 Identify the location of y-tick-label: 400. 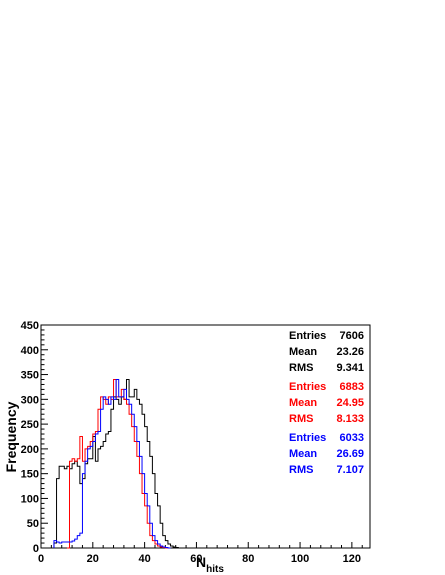
(30, 351).